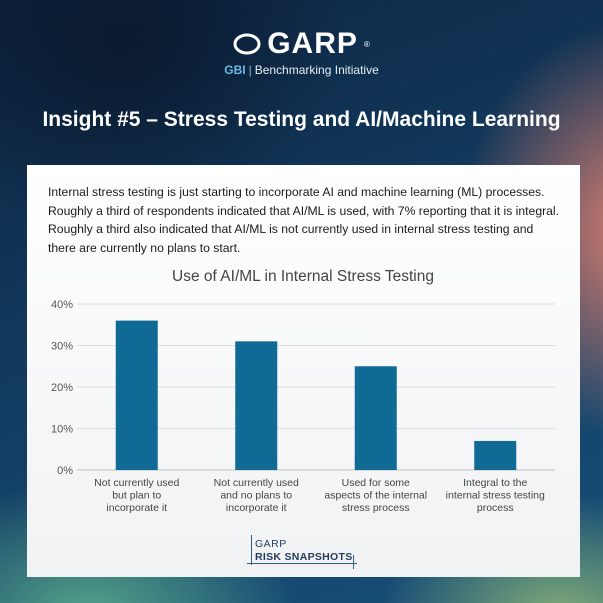 The image size is (603, 603). What do you see at coordinates (302, 563) in the screenshot?
I see `brand-horizontal-rule` at bounding box center [302, 563].